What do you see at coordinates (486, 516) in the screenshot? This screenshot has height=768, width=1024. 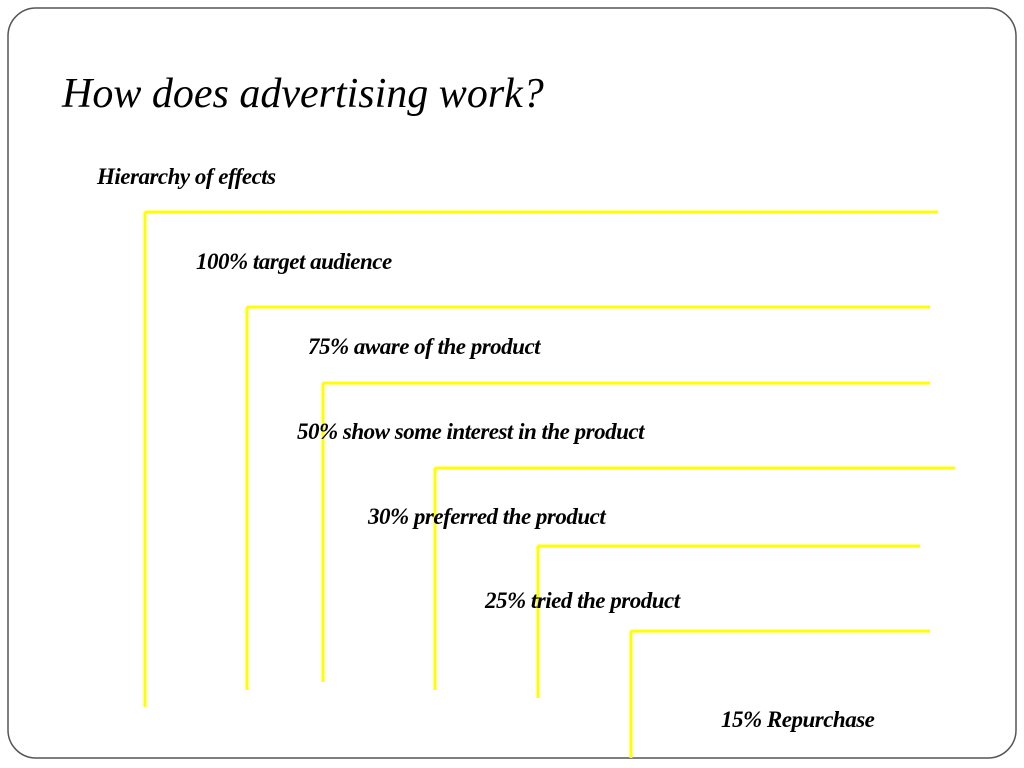 I see `level-label: 30% preferred the product` at bounding box center [486, 516].